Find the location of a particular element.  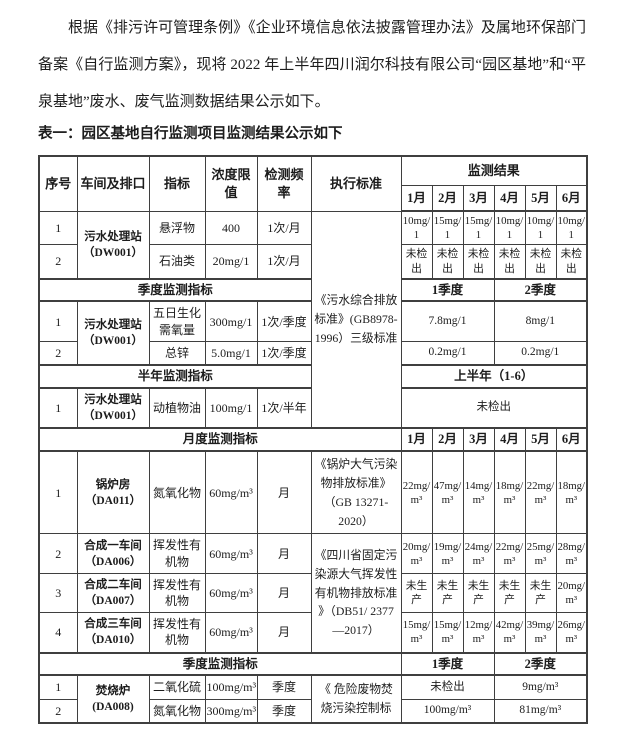

limit: 300mg/1 is located at coordinates (231, 321).